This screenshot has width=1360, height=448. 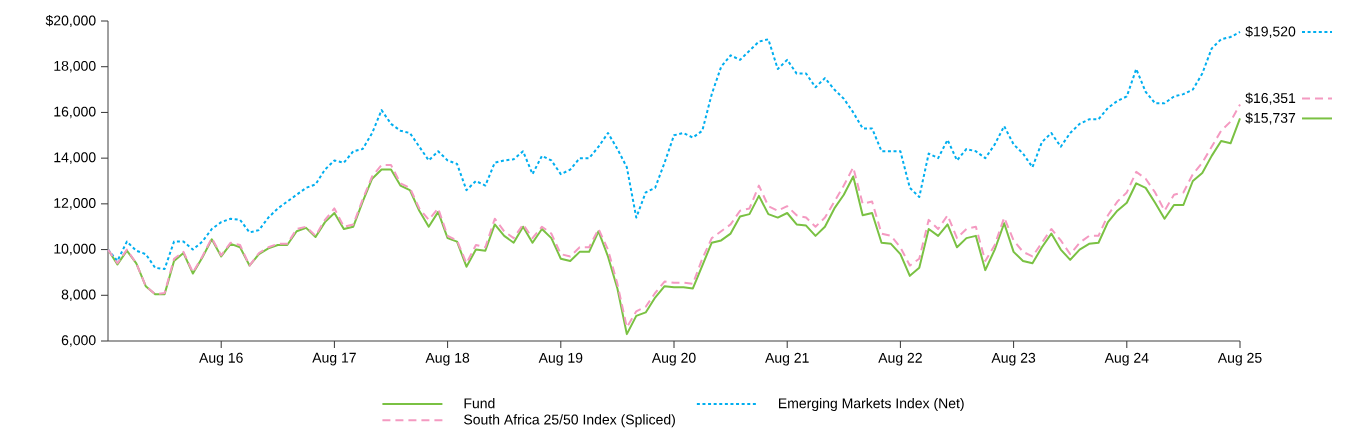 I want to click on x-tick-label: Aug 24, so click(x=1126, y=359).